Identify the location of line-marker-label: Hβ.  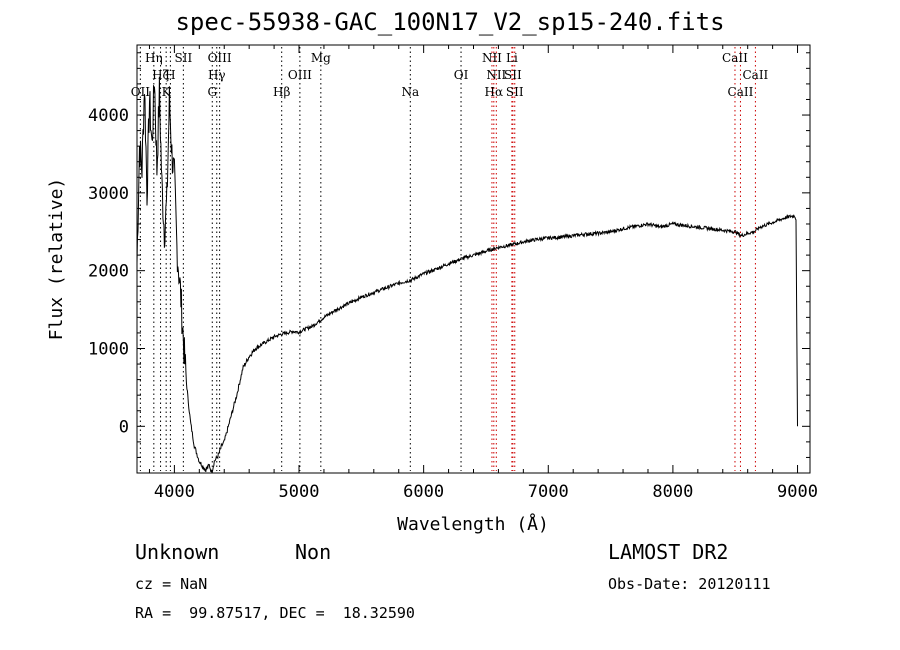
(281, 92).